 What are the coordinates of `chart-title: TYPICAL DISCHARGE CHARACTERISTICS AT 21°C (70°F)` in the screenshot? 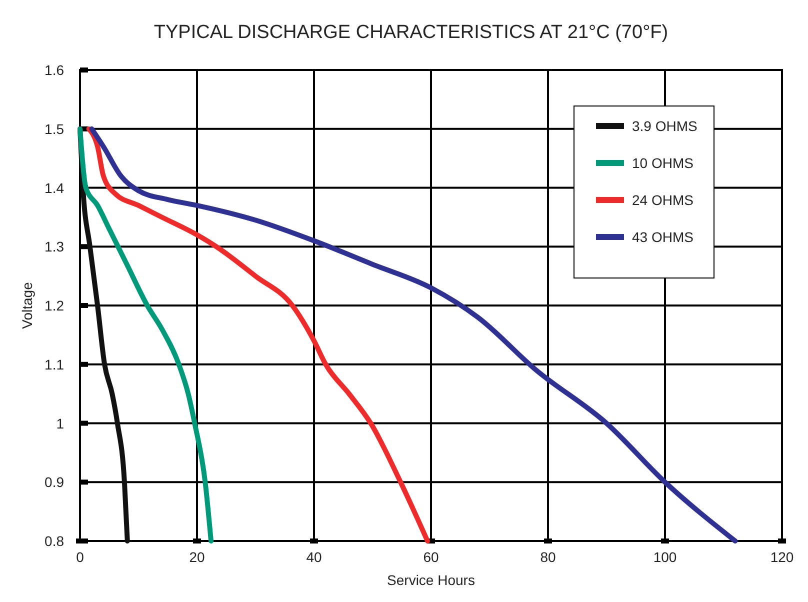 It's located at (411, 32).